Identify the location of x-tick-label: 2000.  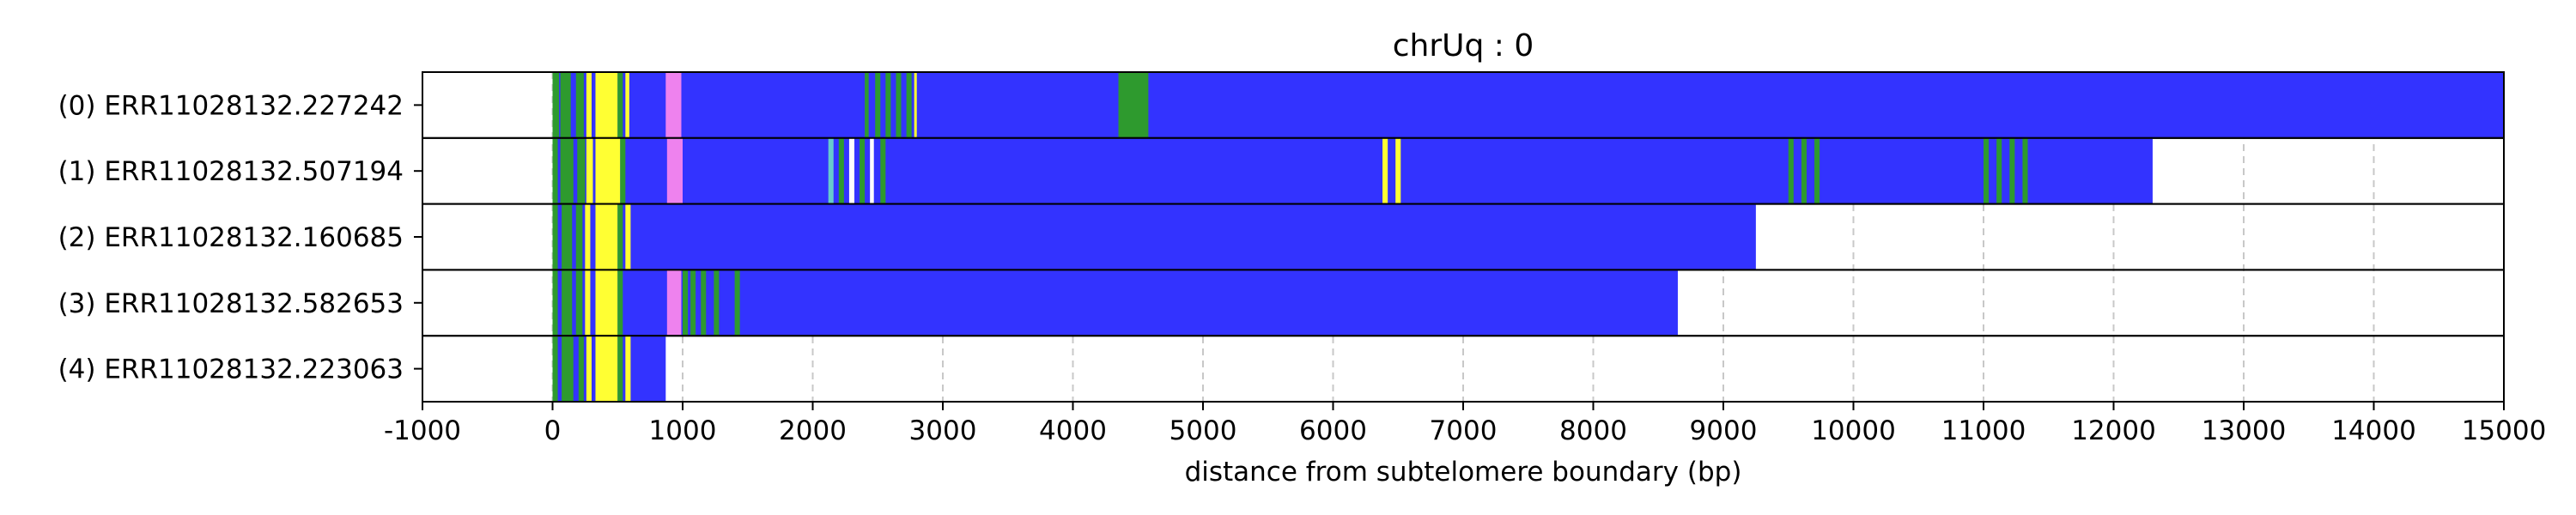
(813, 430).